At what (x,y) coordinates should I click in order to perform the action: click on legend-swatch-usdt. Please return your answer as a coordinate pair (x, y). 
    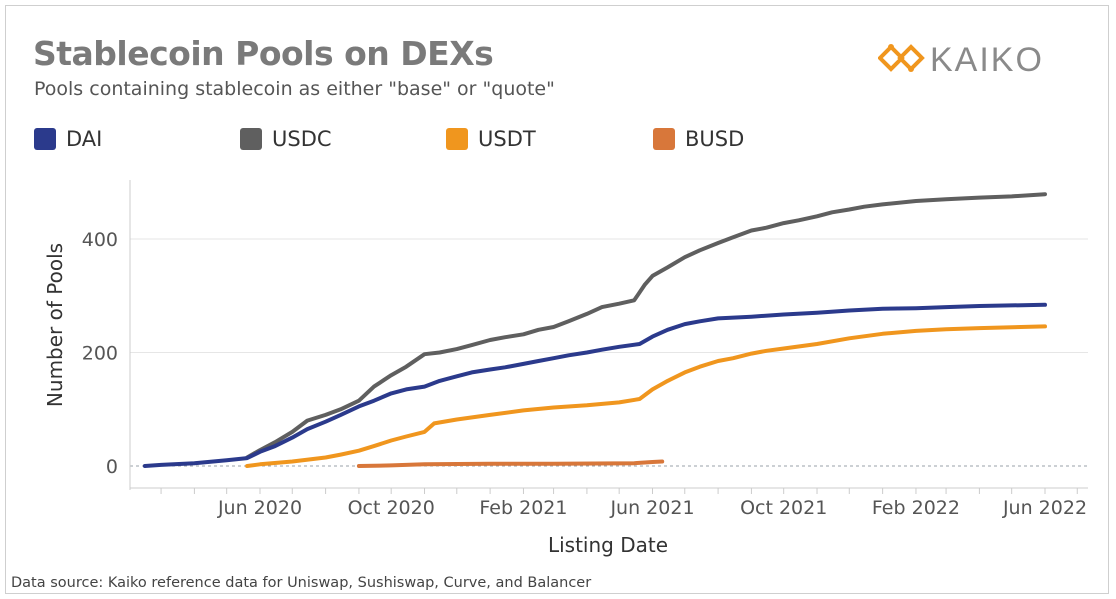
    Looking at the image, I should click on (457, 139).